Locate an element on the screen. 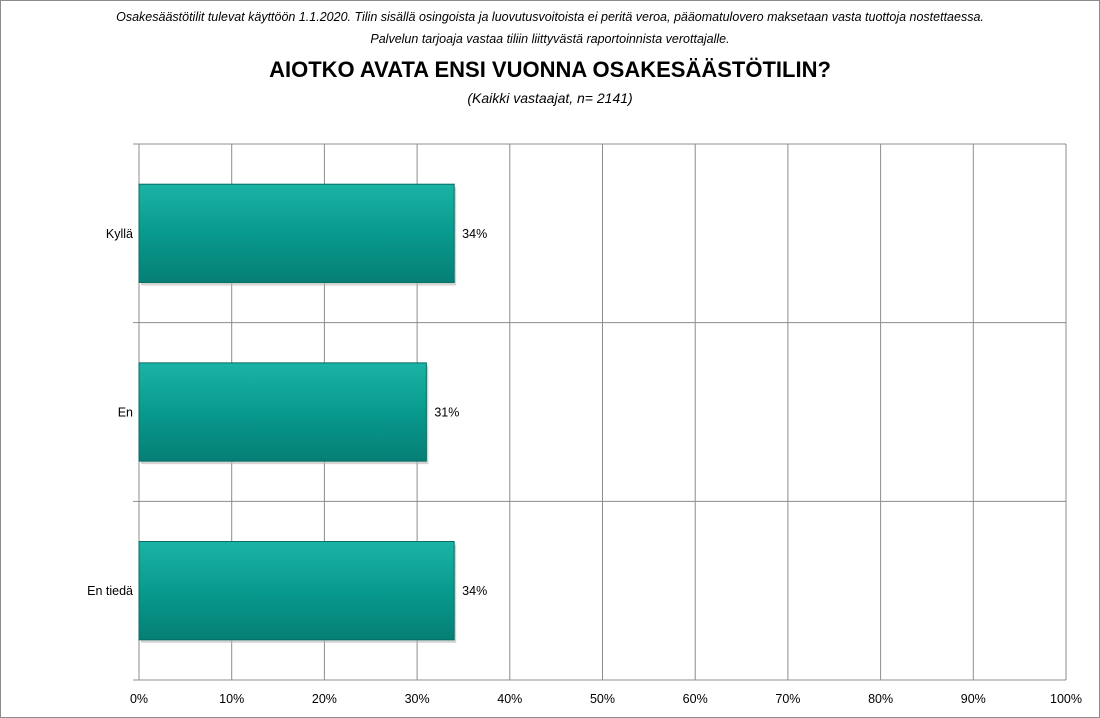 This screenshot has width=1100, height=718. x-tick-label: 20% is located at coordinates (324, 699).